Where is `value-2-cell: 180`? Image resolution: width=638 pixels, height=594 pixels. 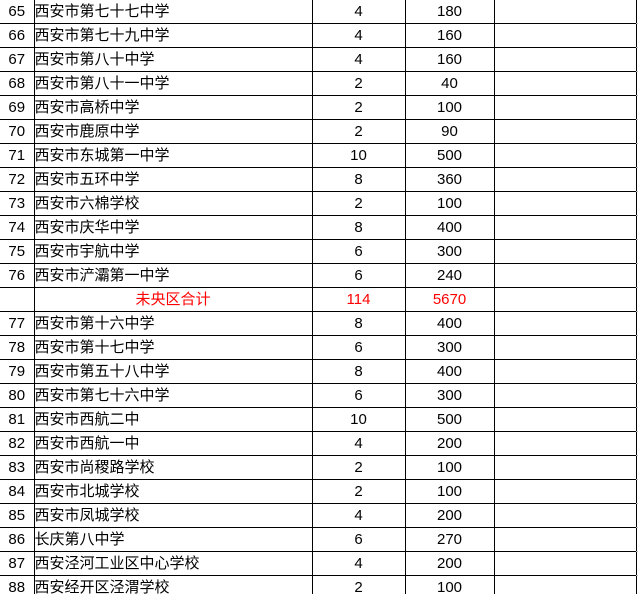 value-2-cell: 180 is located at coordinates (449, 12).